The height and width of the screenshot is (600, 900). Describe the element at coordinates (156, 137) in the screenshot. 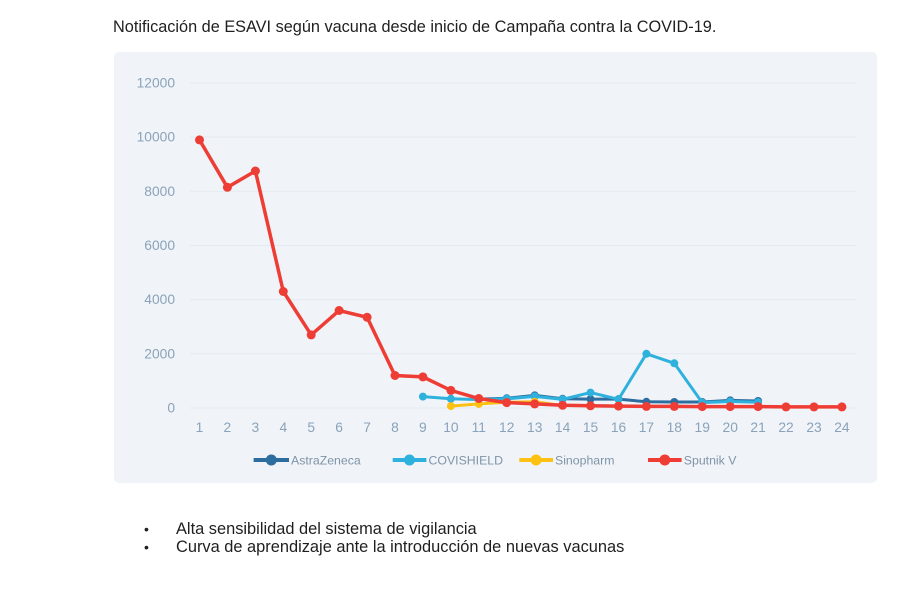

I see `svg-text: 10000` at that location.